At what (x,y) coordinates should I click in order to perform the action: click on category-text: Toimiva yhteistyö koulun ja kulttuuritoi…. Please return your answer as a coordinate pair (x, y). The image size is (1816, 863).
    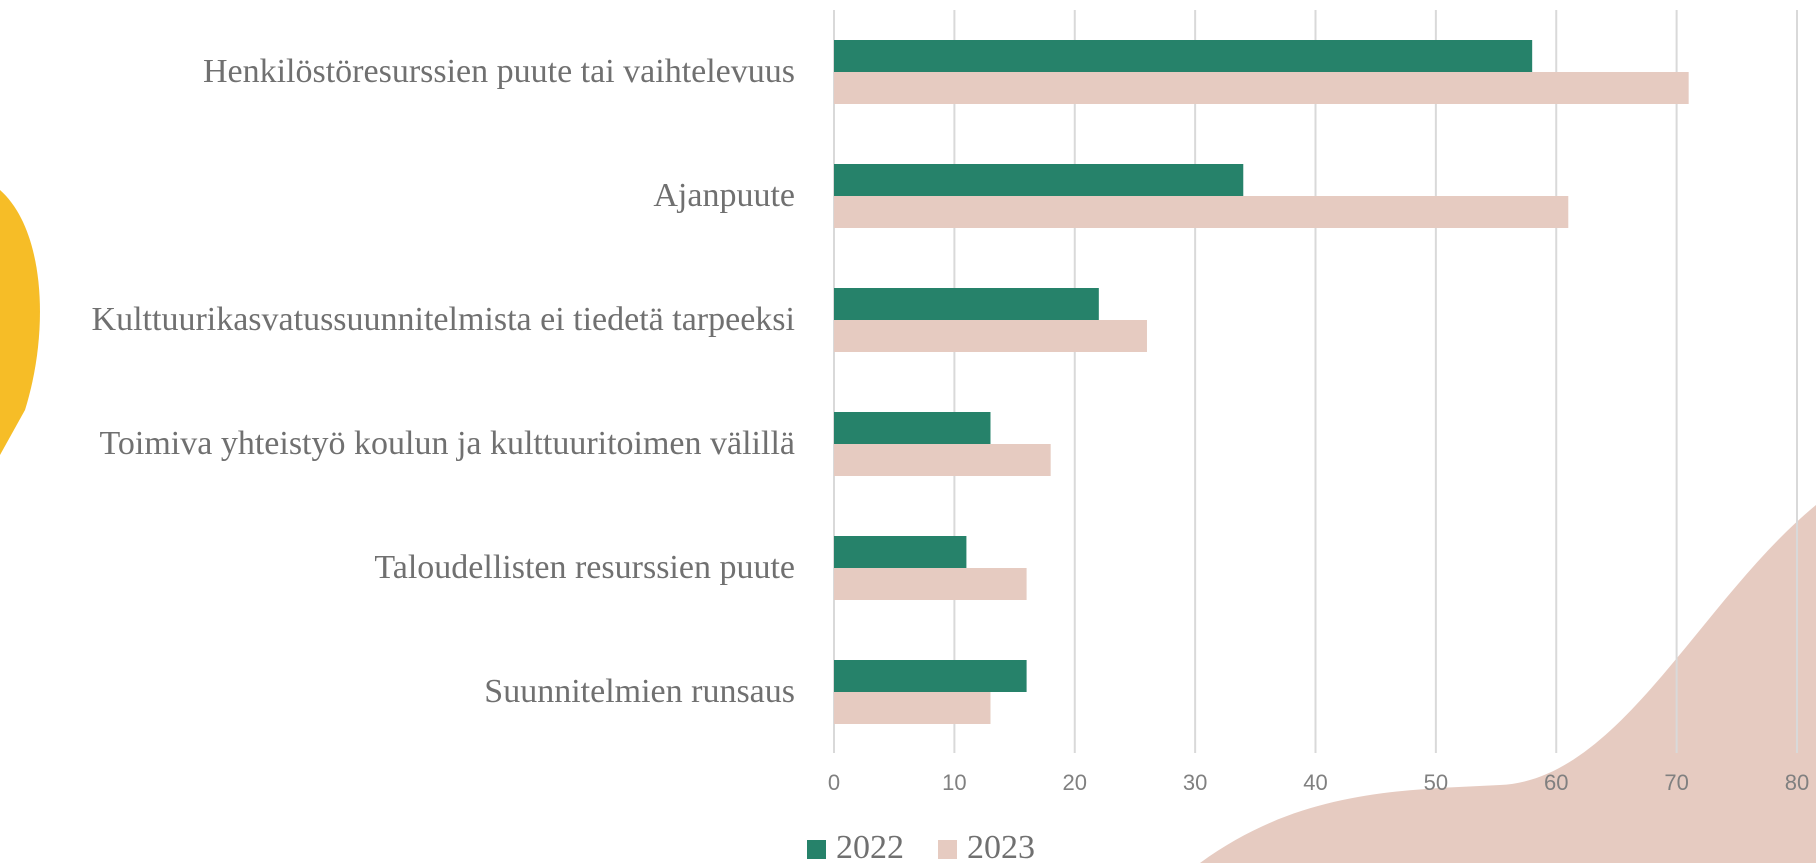
    Looking at the image, I should click on (447, 443).